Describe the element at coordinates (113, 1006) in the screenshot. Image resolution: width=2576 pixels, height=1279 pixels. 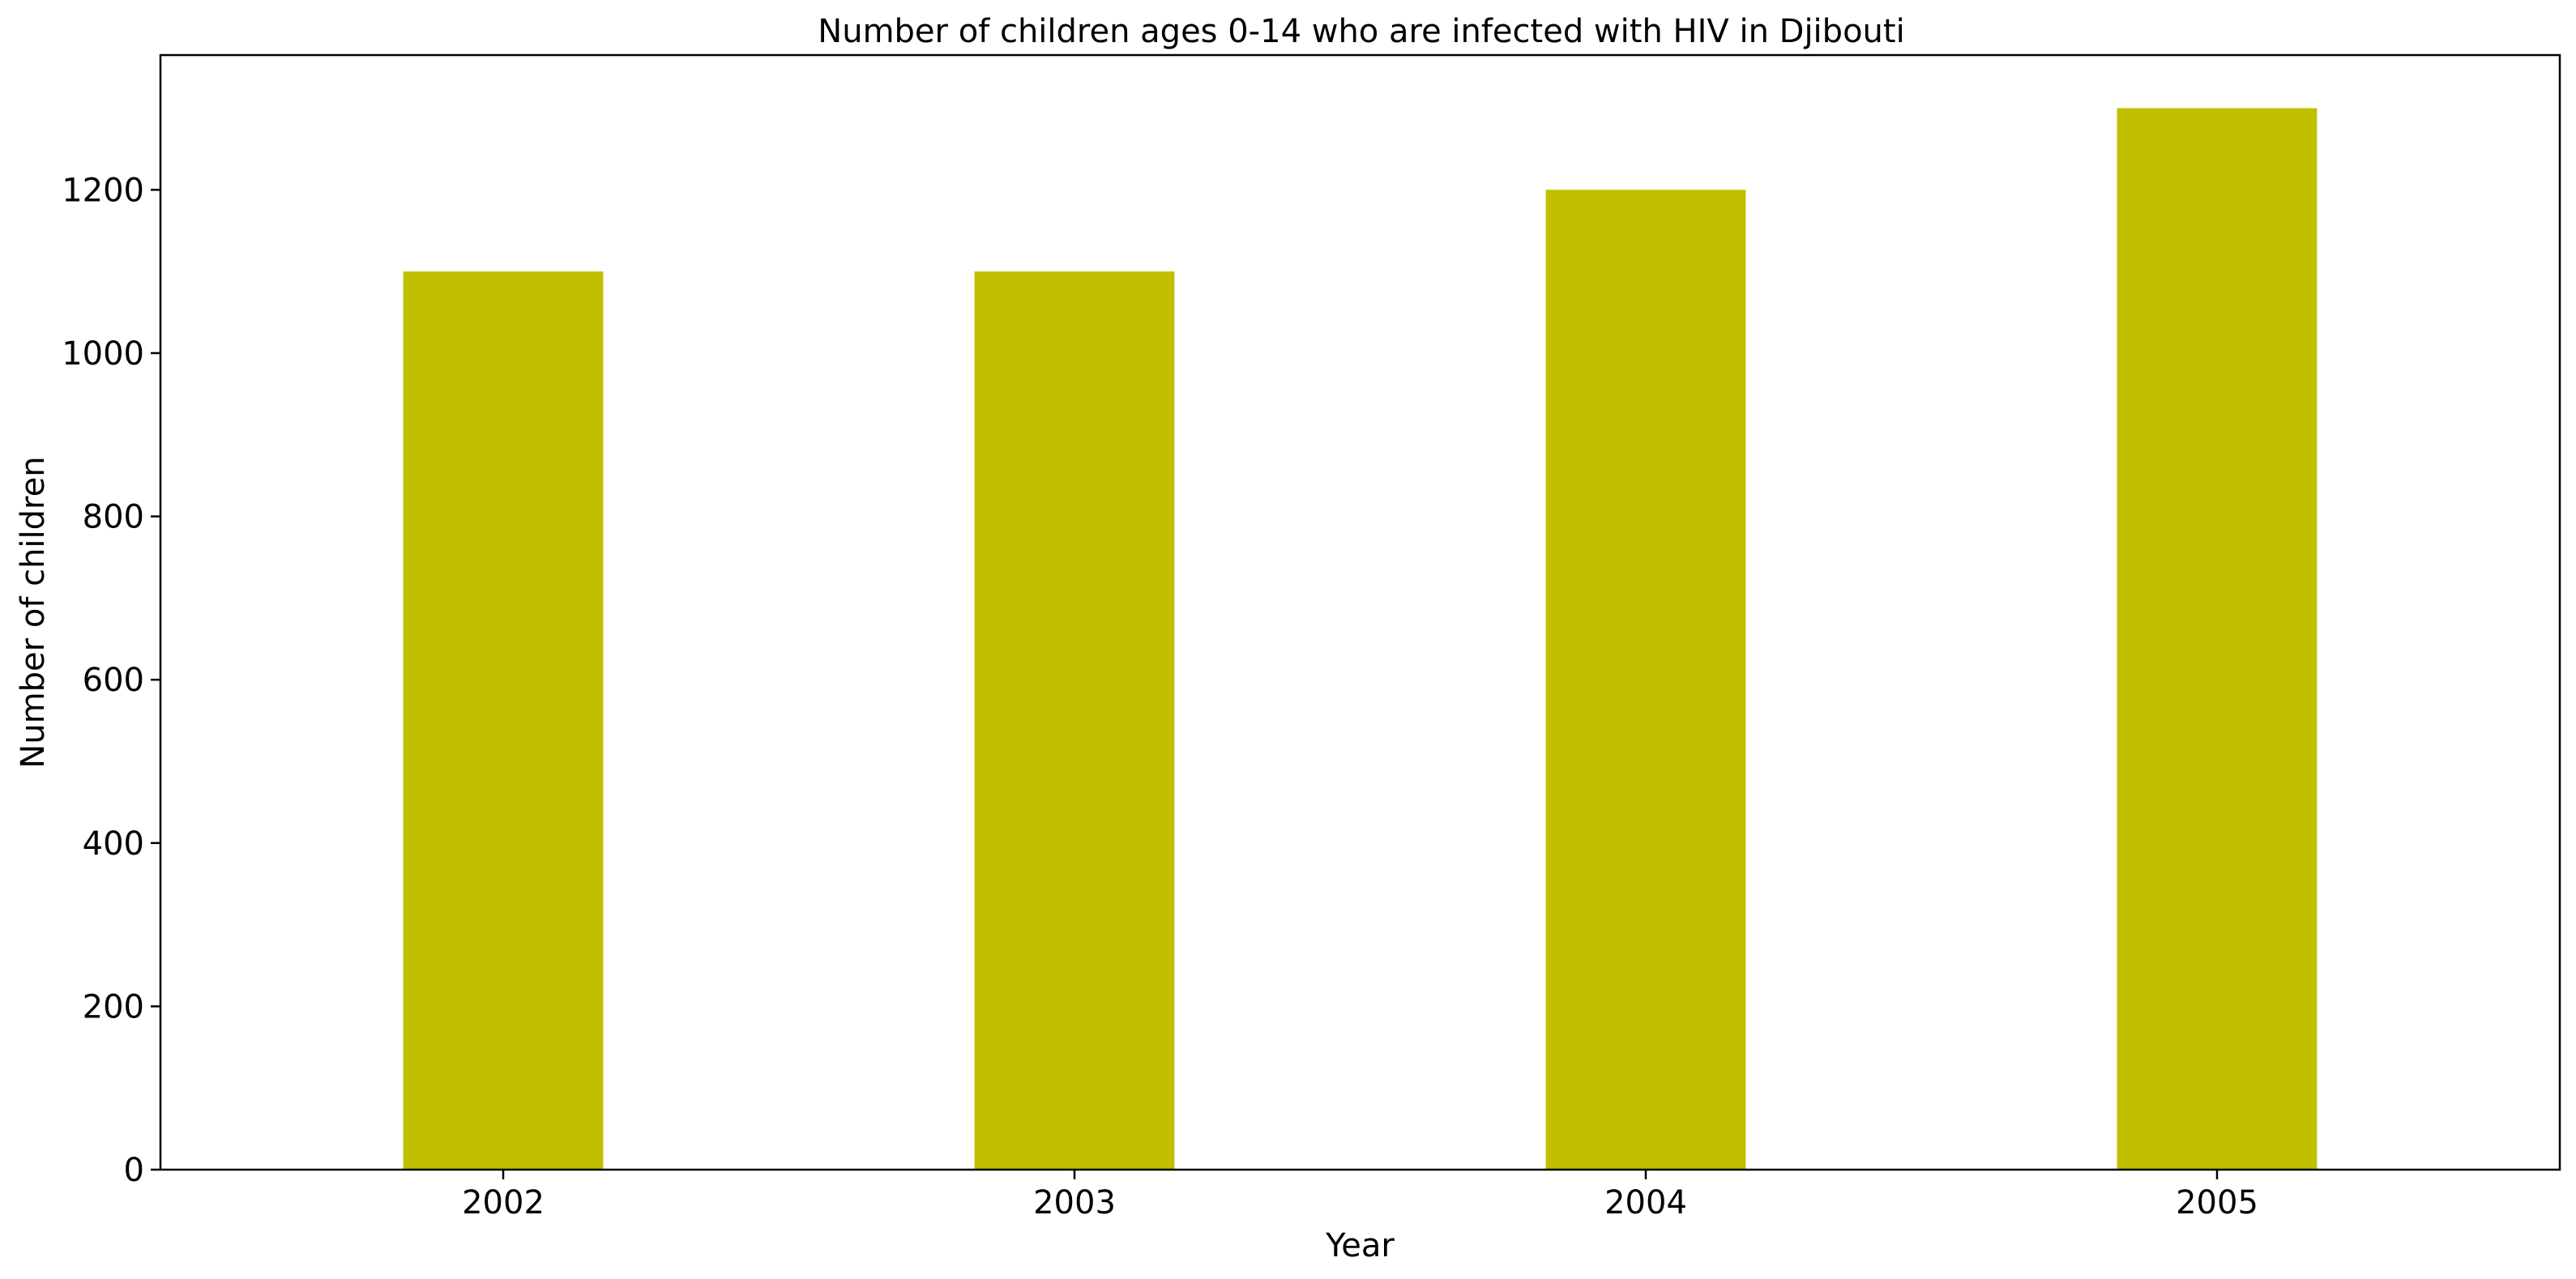
I see `y-tick-label: 200` at that location.